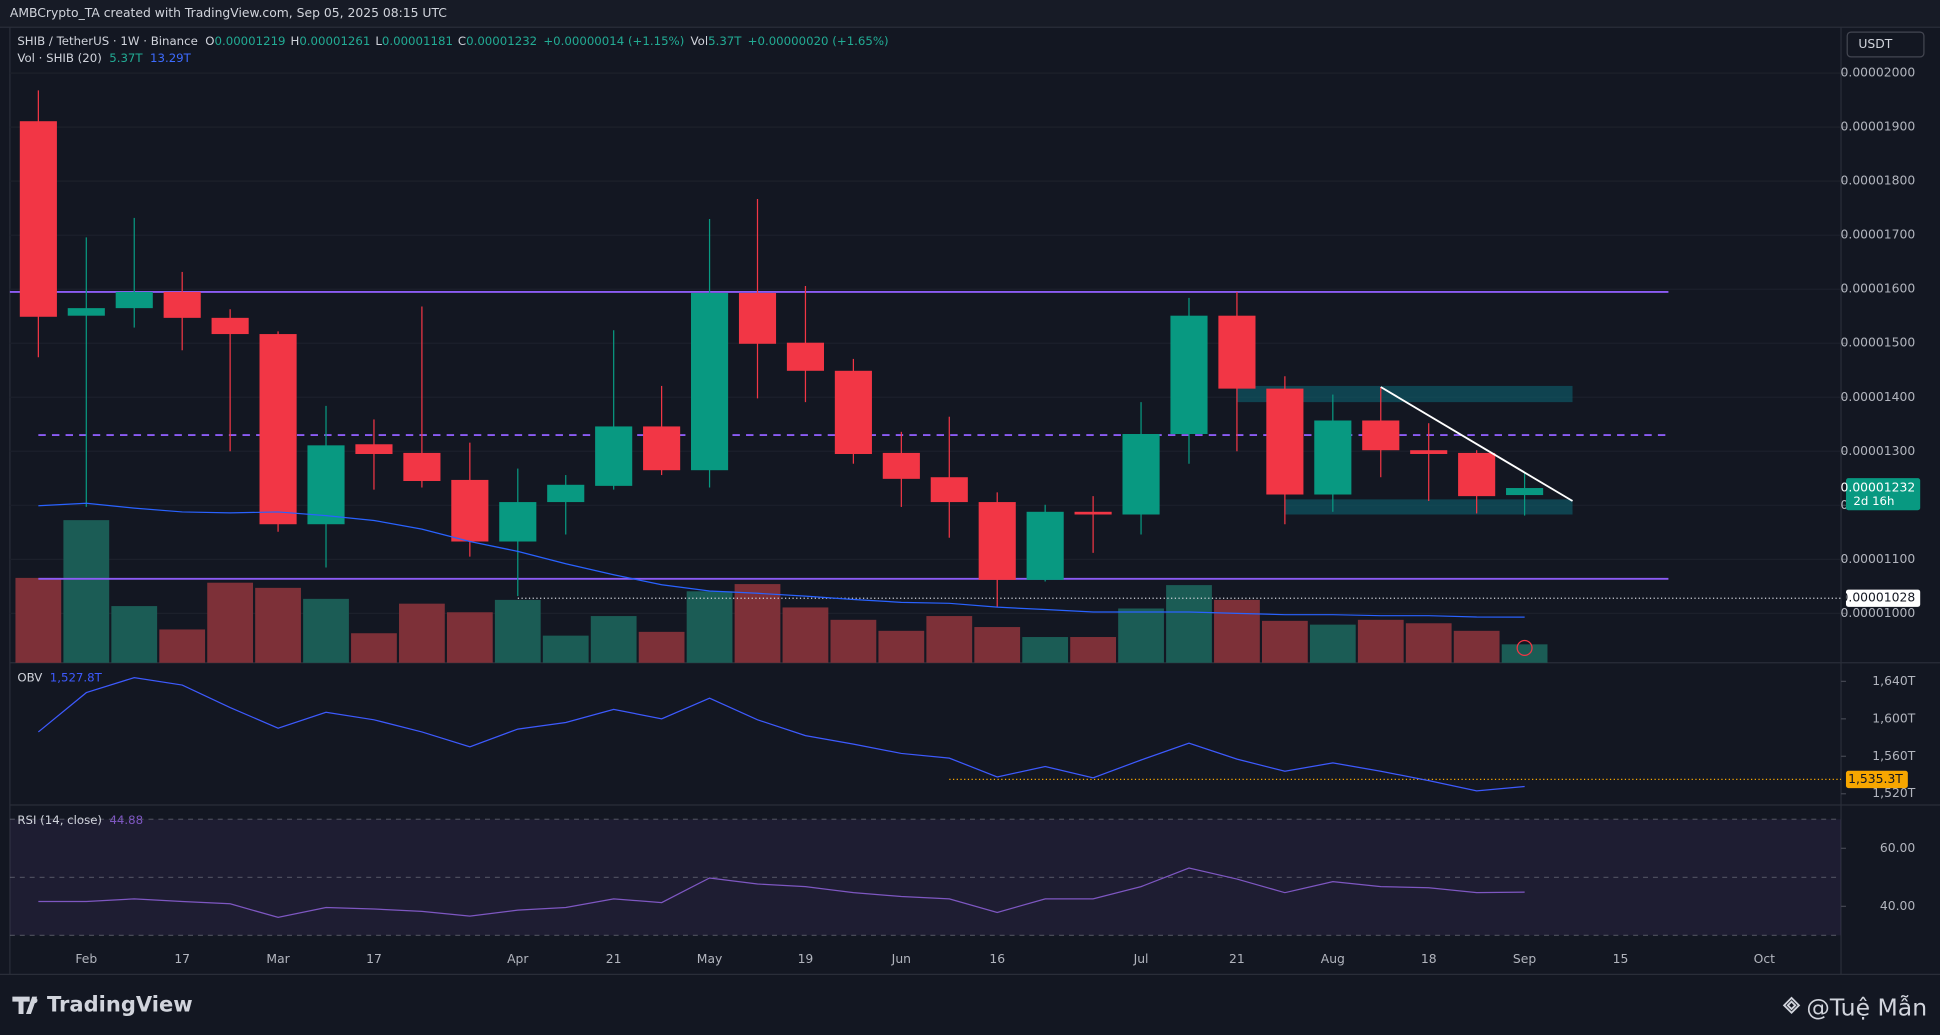  I want to click on indicator-icon, so click(1524, 647).